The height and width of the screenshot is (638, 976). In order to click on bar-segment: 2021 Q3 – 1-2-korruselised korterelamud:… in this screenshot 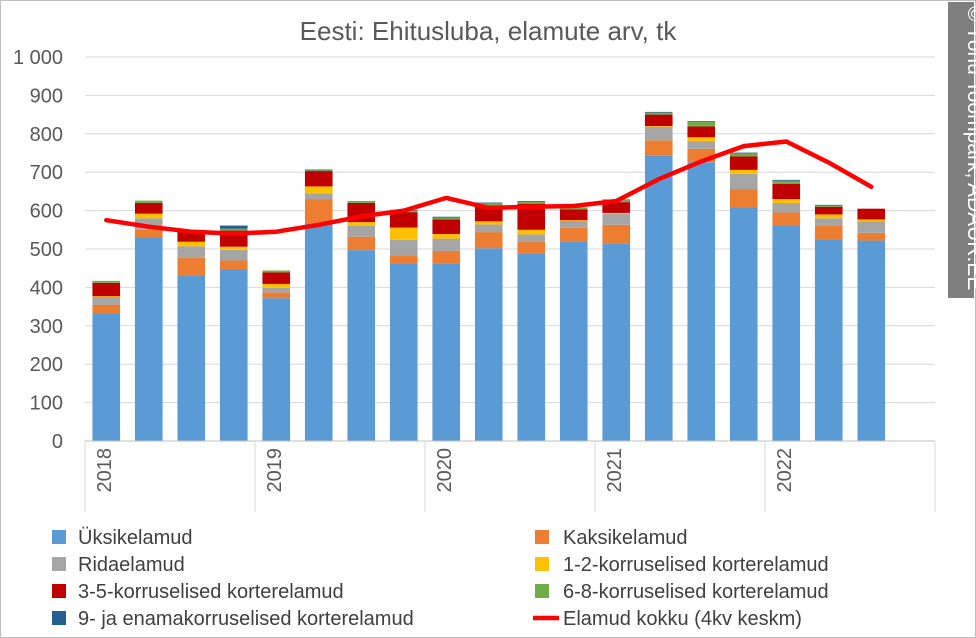, I will do `click(701, 139)`.